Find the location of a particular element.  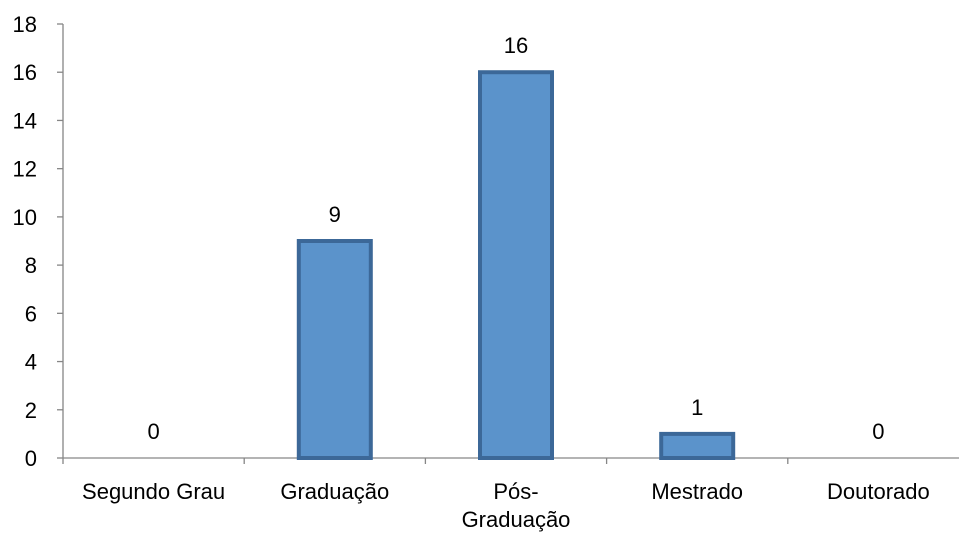

data-label: 16 is located at coordinates (516, 45).